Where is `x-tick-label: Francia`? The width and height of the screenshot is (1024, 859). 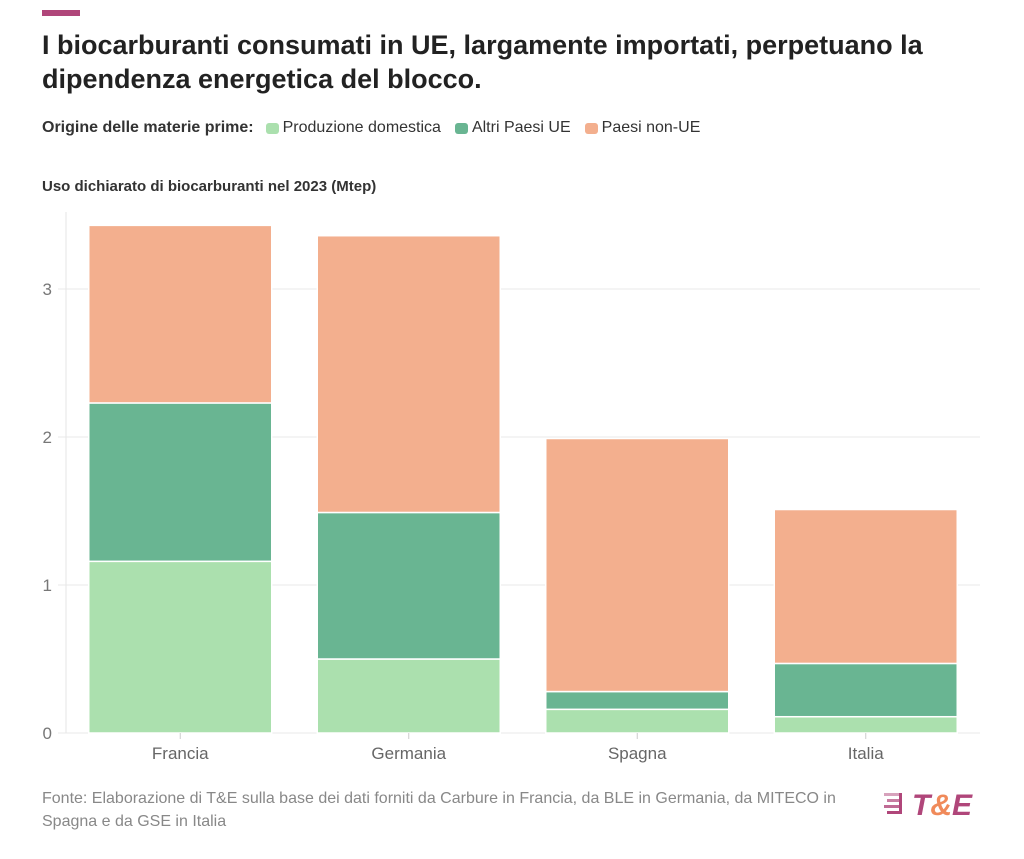
x-tick-label: Francia is located at coordinates (180, 753).